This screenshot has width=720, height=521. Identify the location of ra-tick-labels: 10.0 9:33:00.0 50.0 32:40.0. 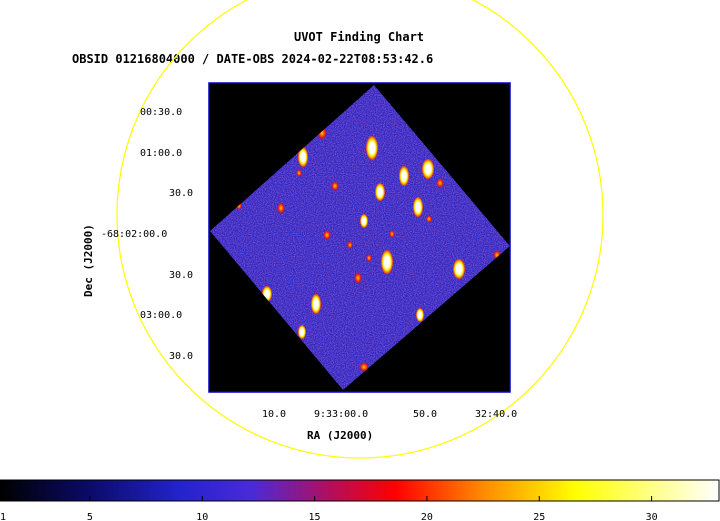
(389, 414).